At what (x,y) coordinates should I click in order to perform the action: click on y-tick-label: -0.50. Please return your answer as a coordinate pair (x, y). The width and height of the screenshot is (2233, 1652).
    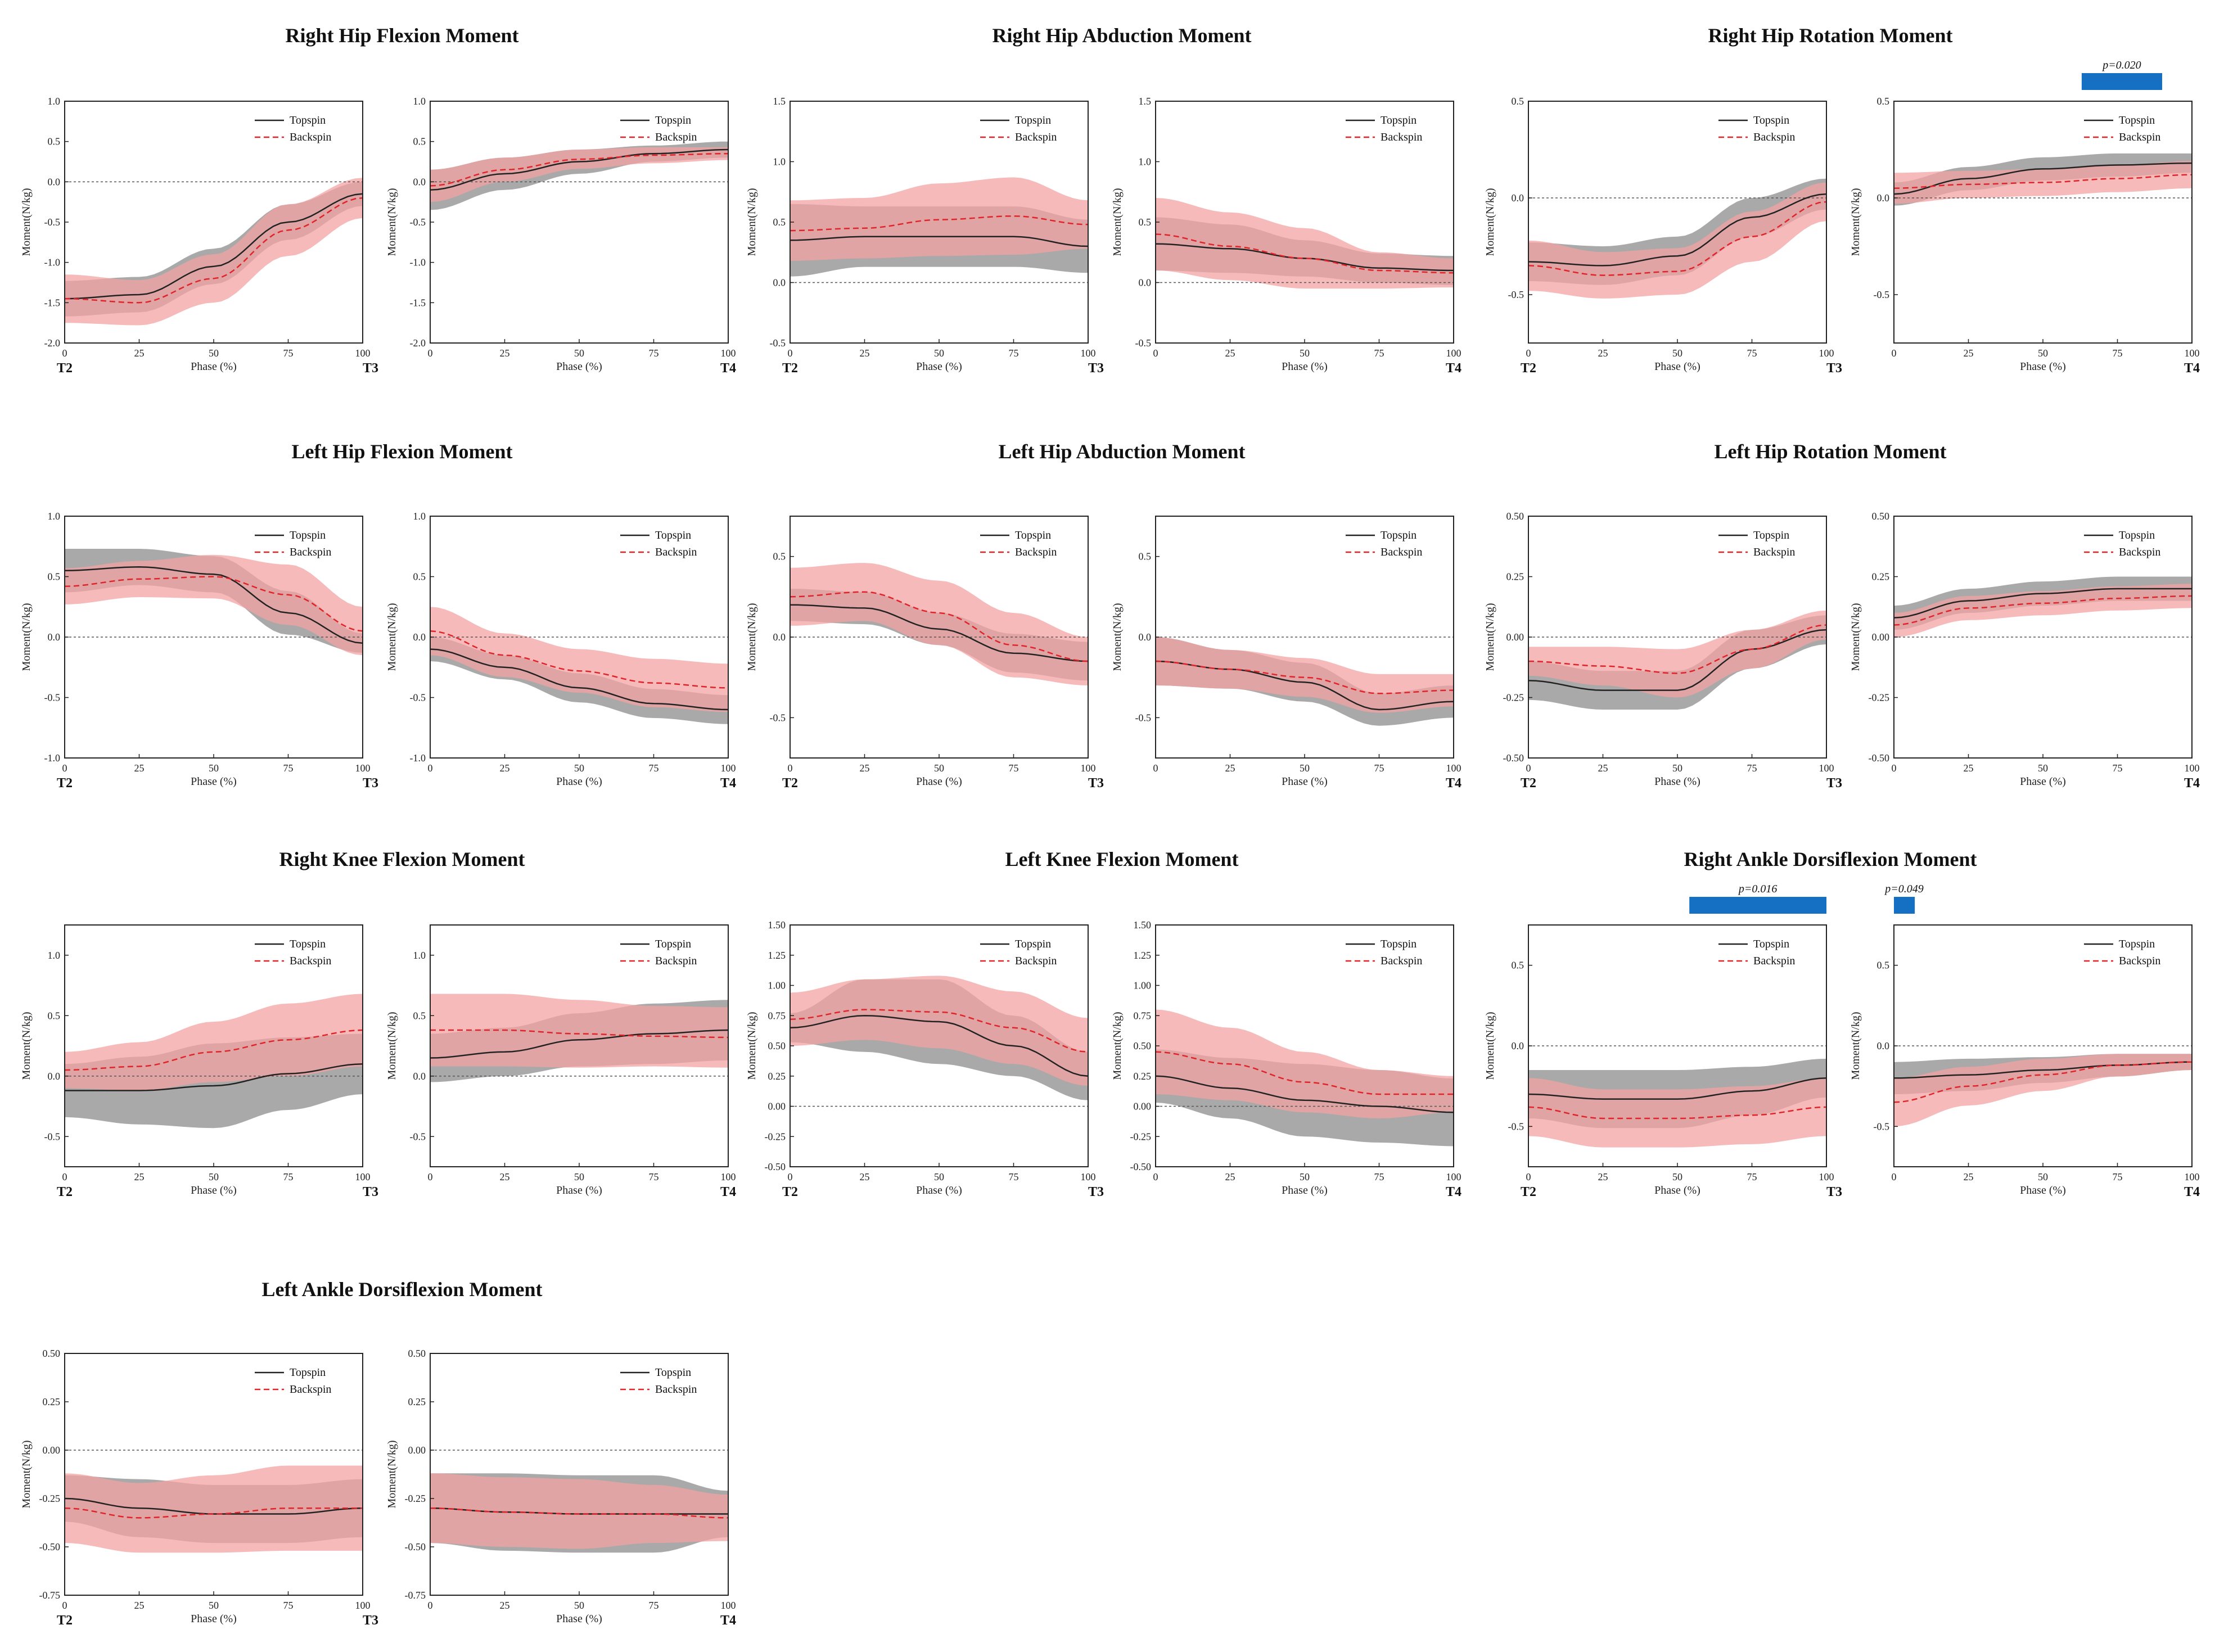
    Looking at the image, I should click on (1513, 758).